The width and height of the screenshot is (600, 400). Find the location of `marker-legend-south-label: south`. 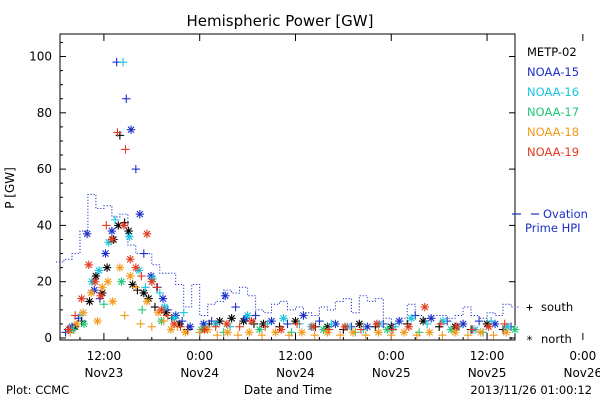

marker-legend-south-label: south is located at coordinates (557, 307).